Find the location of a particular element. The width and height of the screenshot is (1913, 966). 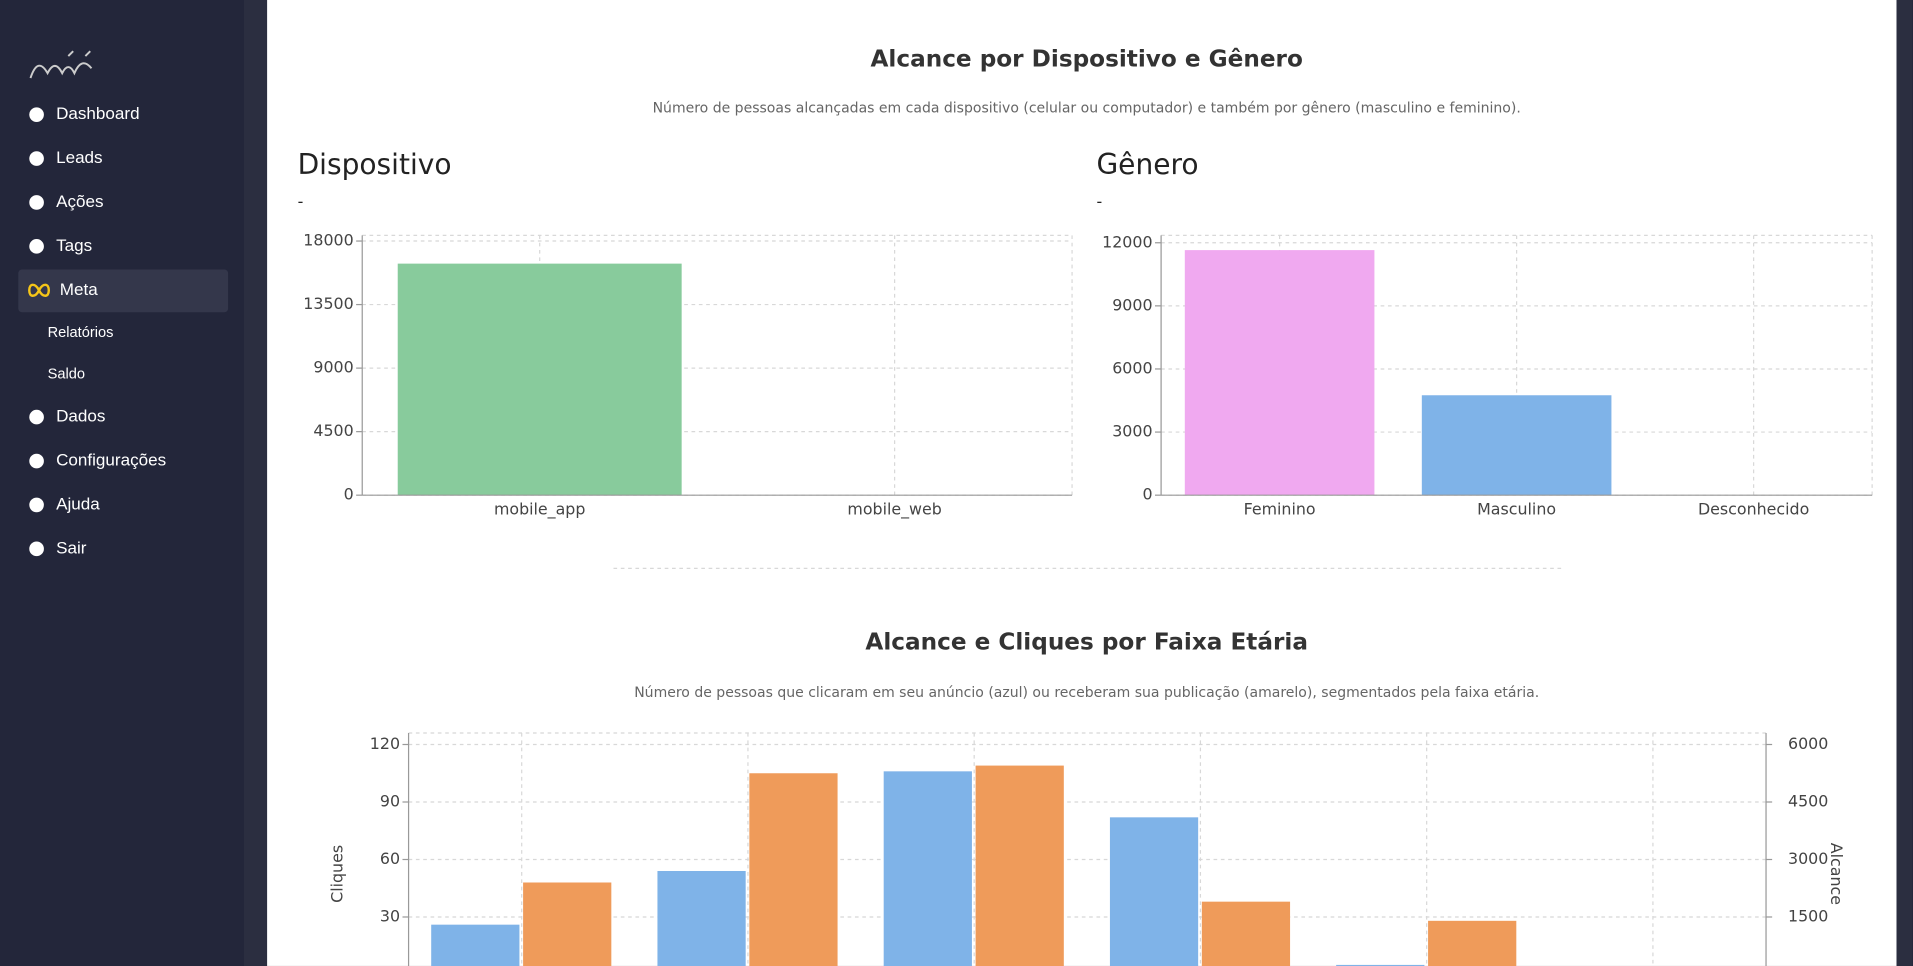

x-tick-label: mobile_web is located at coordinates (894, 509).